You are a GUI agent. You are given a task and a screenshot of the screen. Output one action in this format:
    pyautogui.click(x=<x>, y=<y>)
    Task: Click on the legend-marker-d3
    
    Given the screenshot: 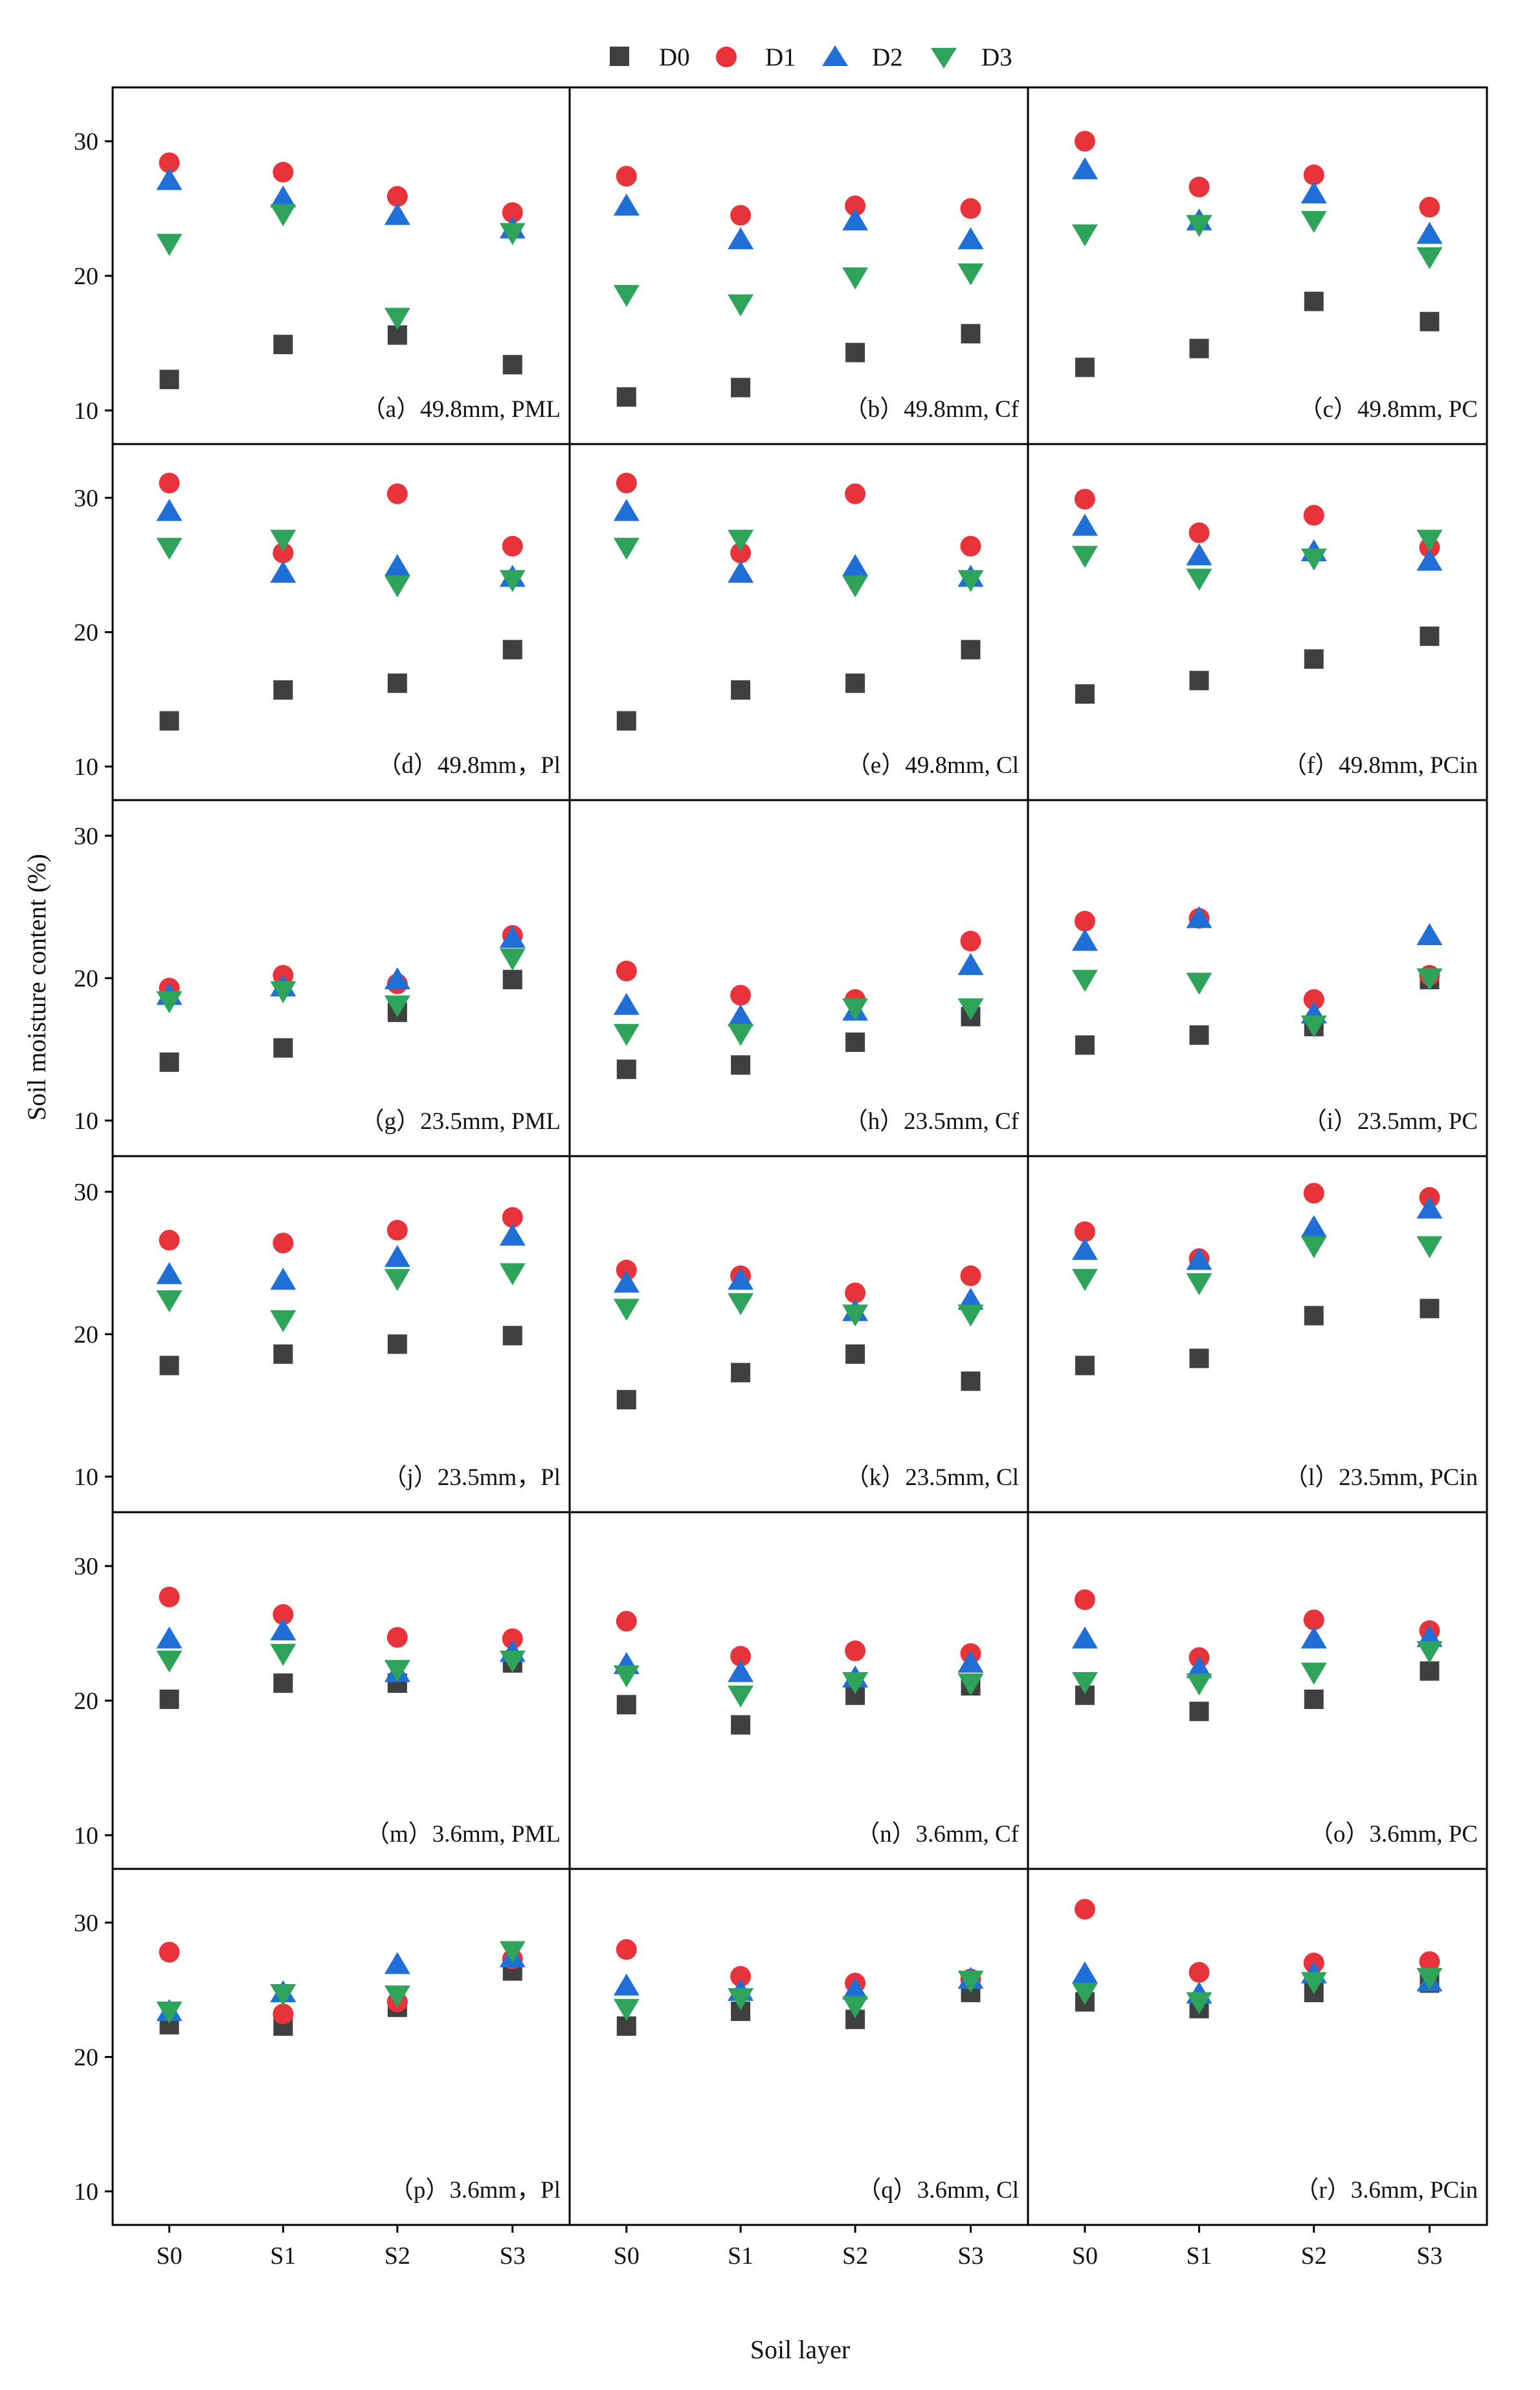 What is the action you would take?
    pyautogui.click(x=944, y=58)
    